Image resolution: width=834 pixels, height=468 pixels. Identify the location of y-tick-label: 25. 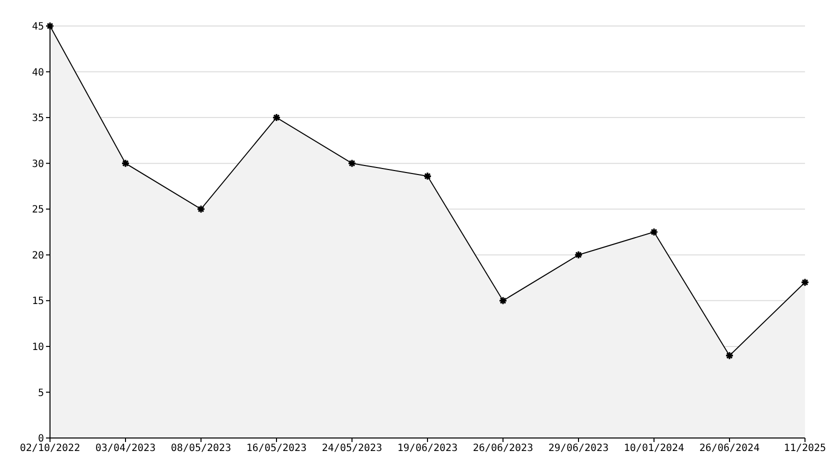
(38, 210).